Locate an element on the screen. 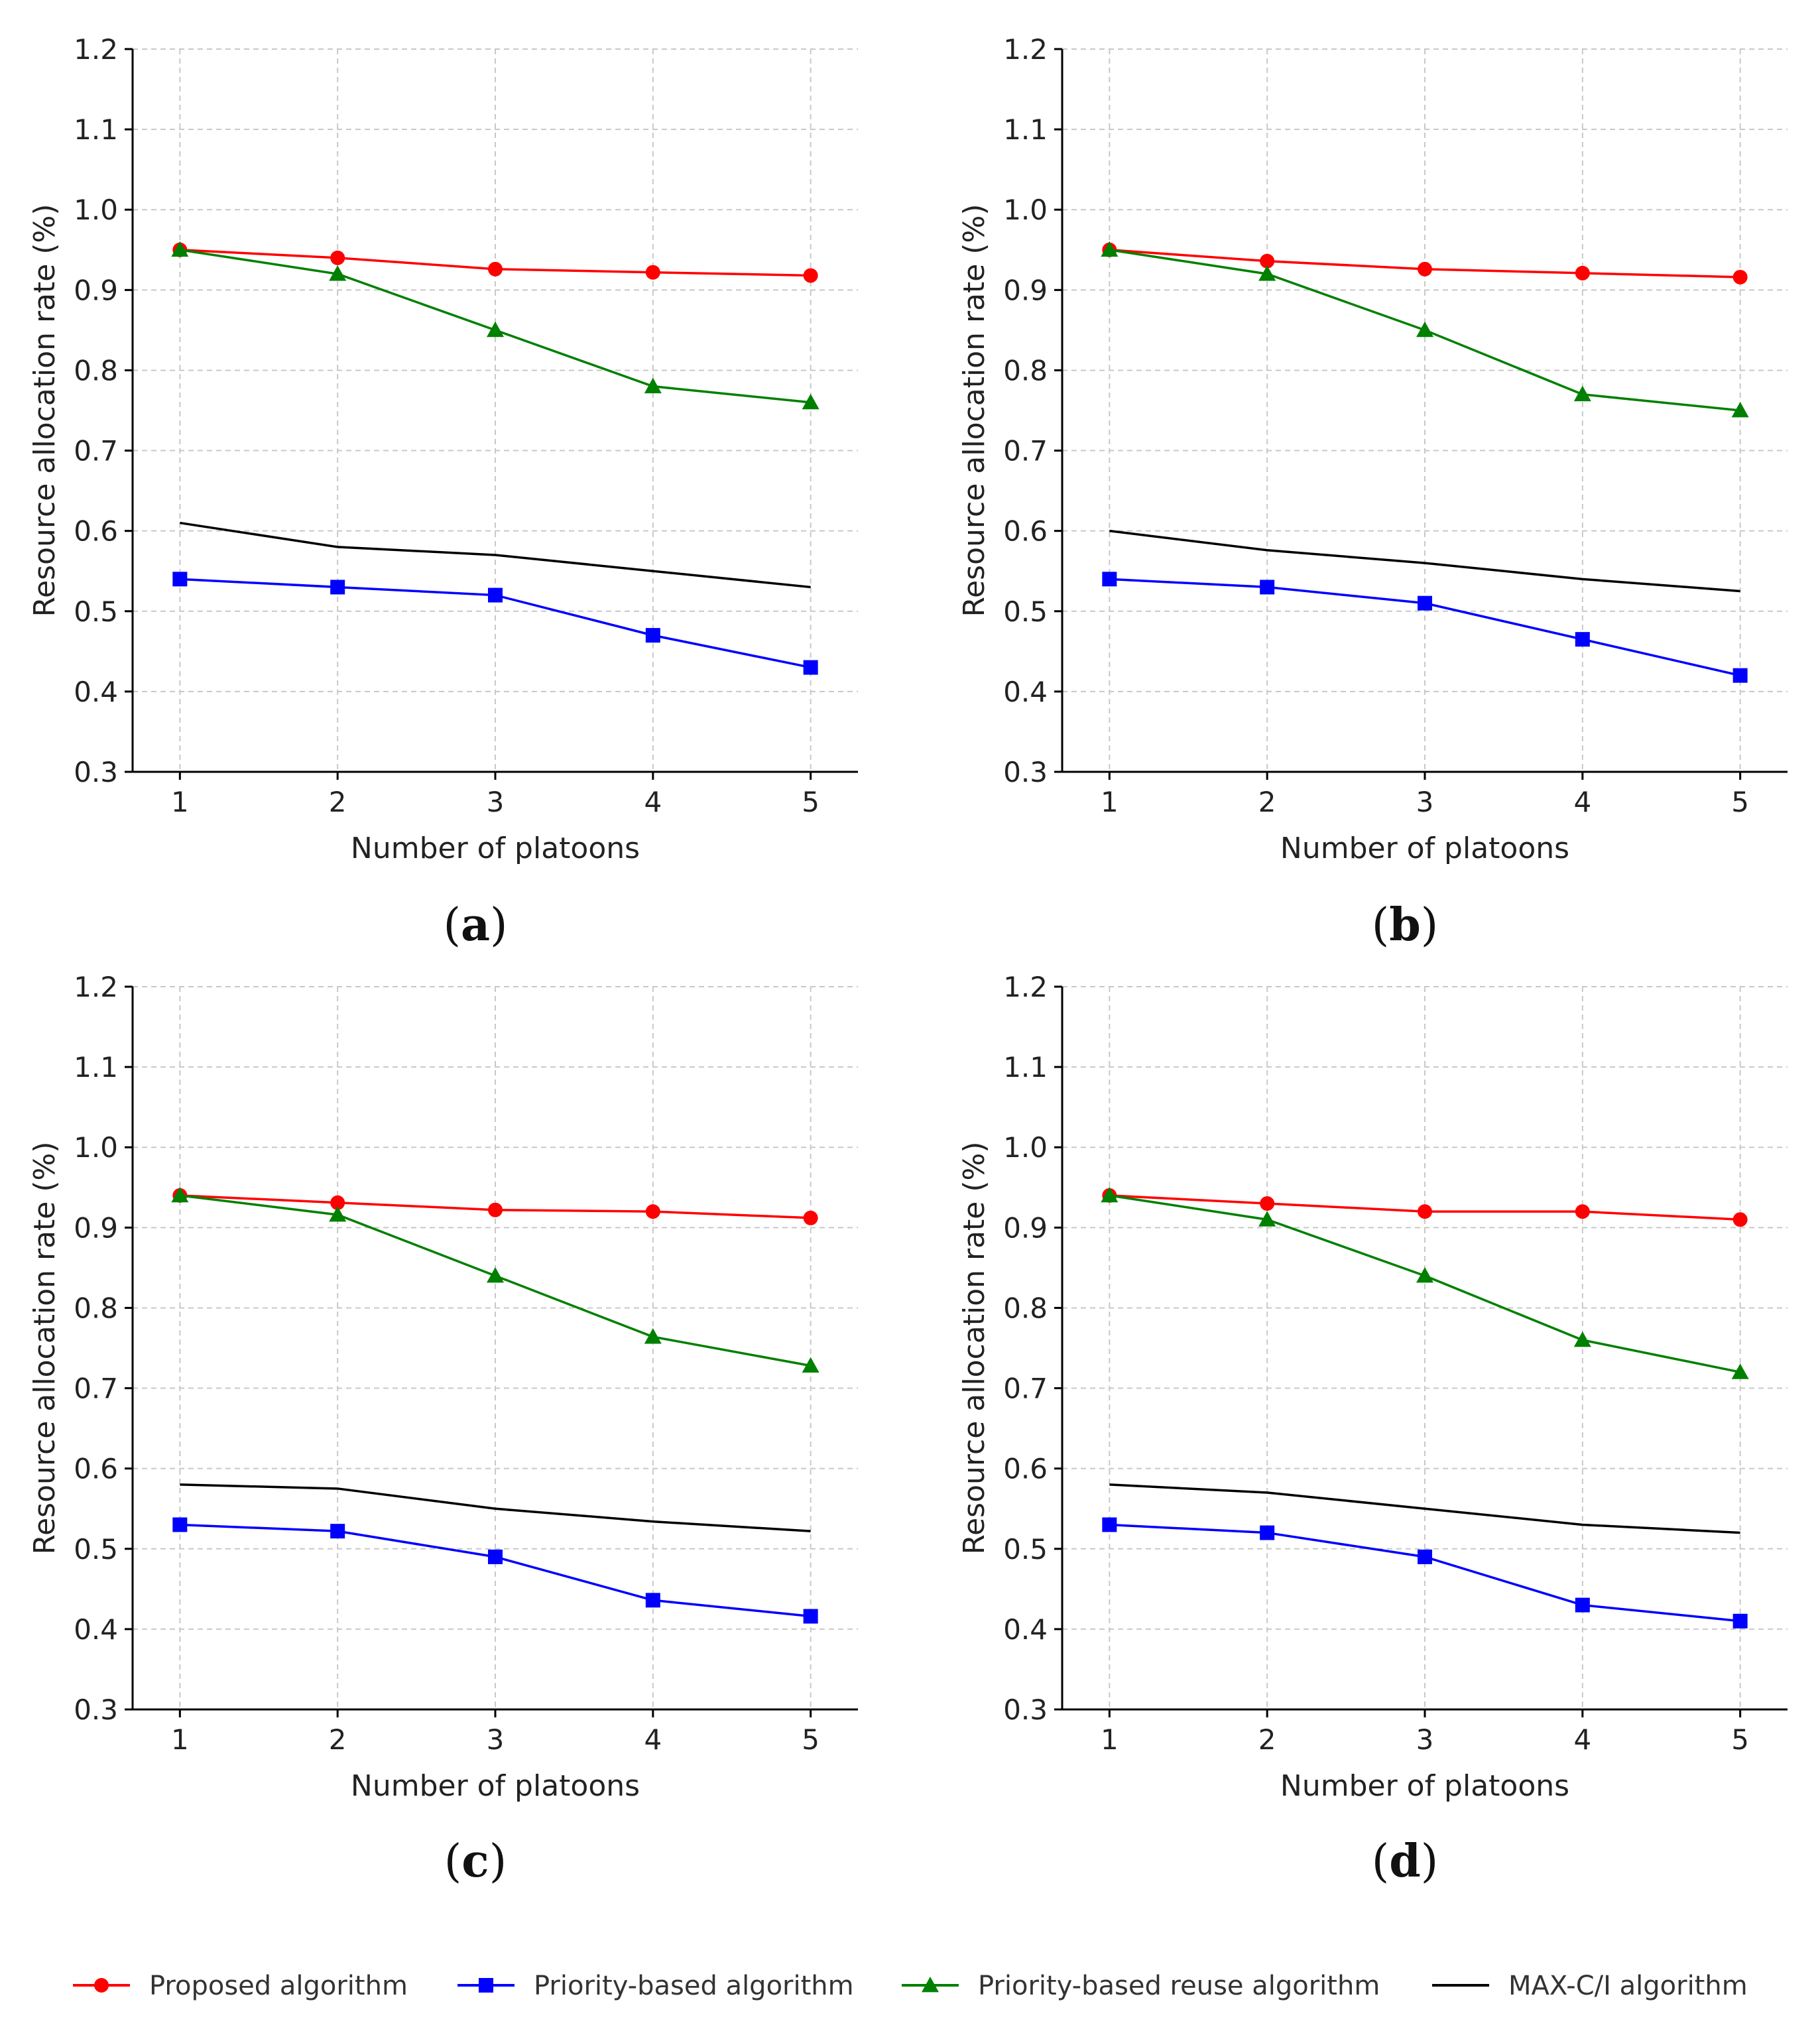  legend-label: Proposed algorithm is located at coordinates (278, 1986).